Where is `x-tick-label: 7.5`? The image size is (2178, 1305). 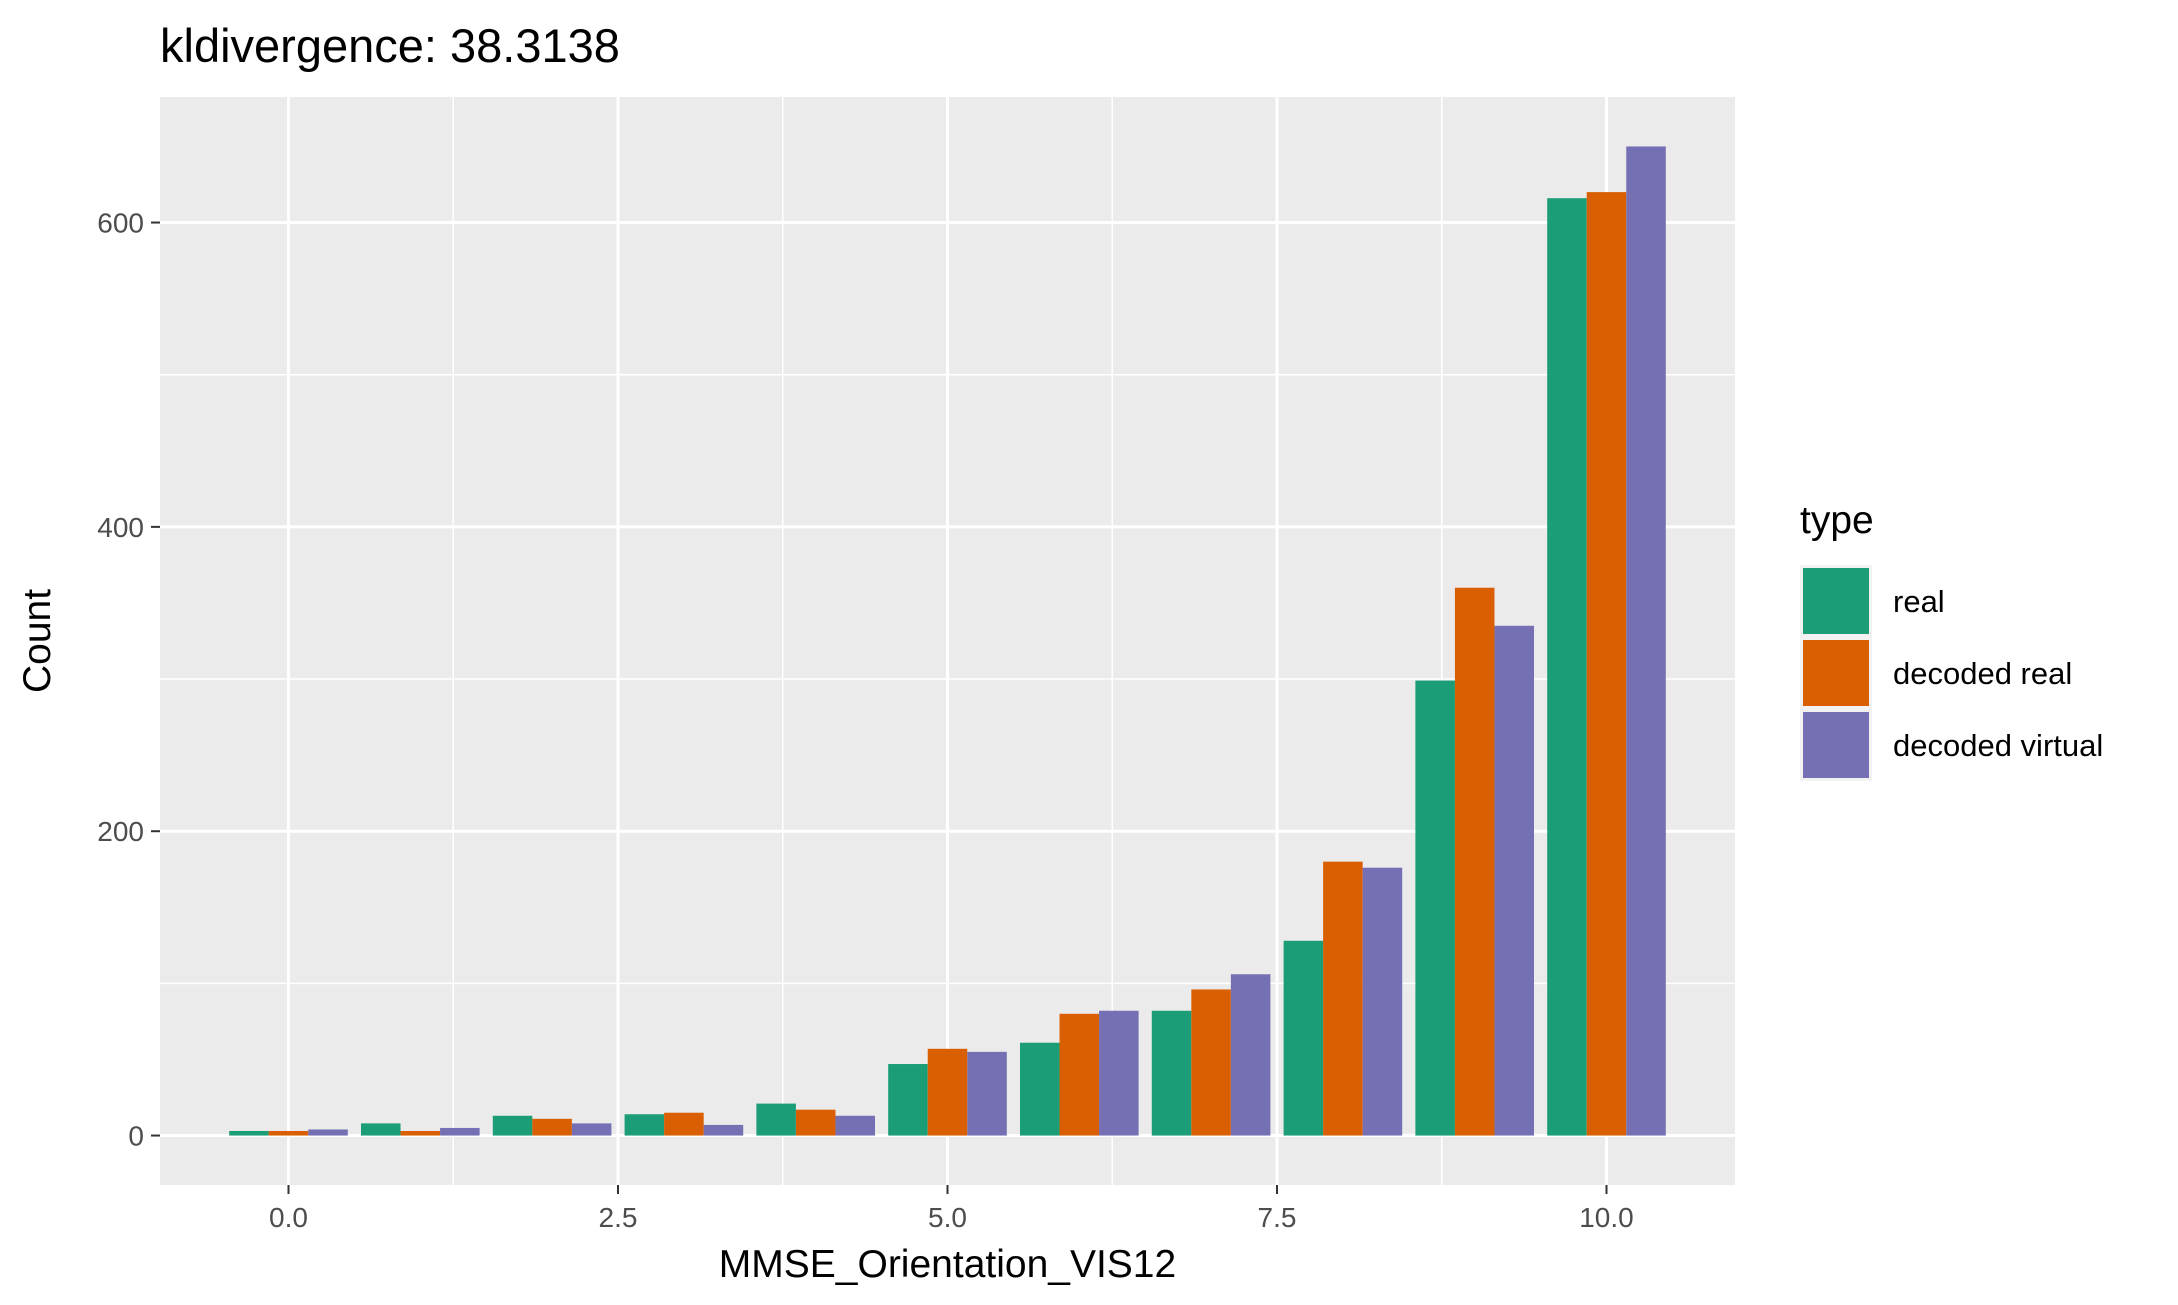 x-tick-label: 7.5 is located at coordinates (1277, 1217).